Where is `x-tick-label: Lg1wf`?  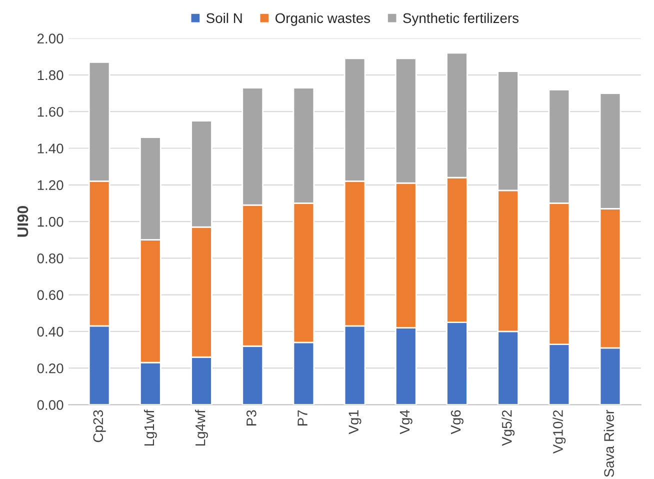
x-tick-label: Lg1wf is located at coordinates (150, 428).